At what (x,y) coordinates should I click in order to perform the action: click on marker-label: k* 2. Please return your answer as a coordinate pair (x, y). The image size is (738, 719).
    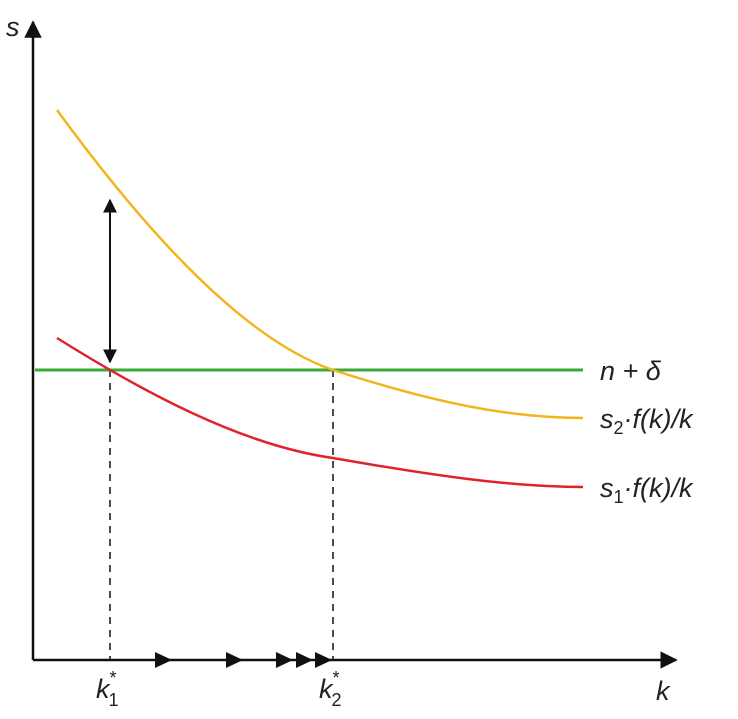
    Looking at the image, I should click on (330, 689).